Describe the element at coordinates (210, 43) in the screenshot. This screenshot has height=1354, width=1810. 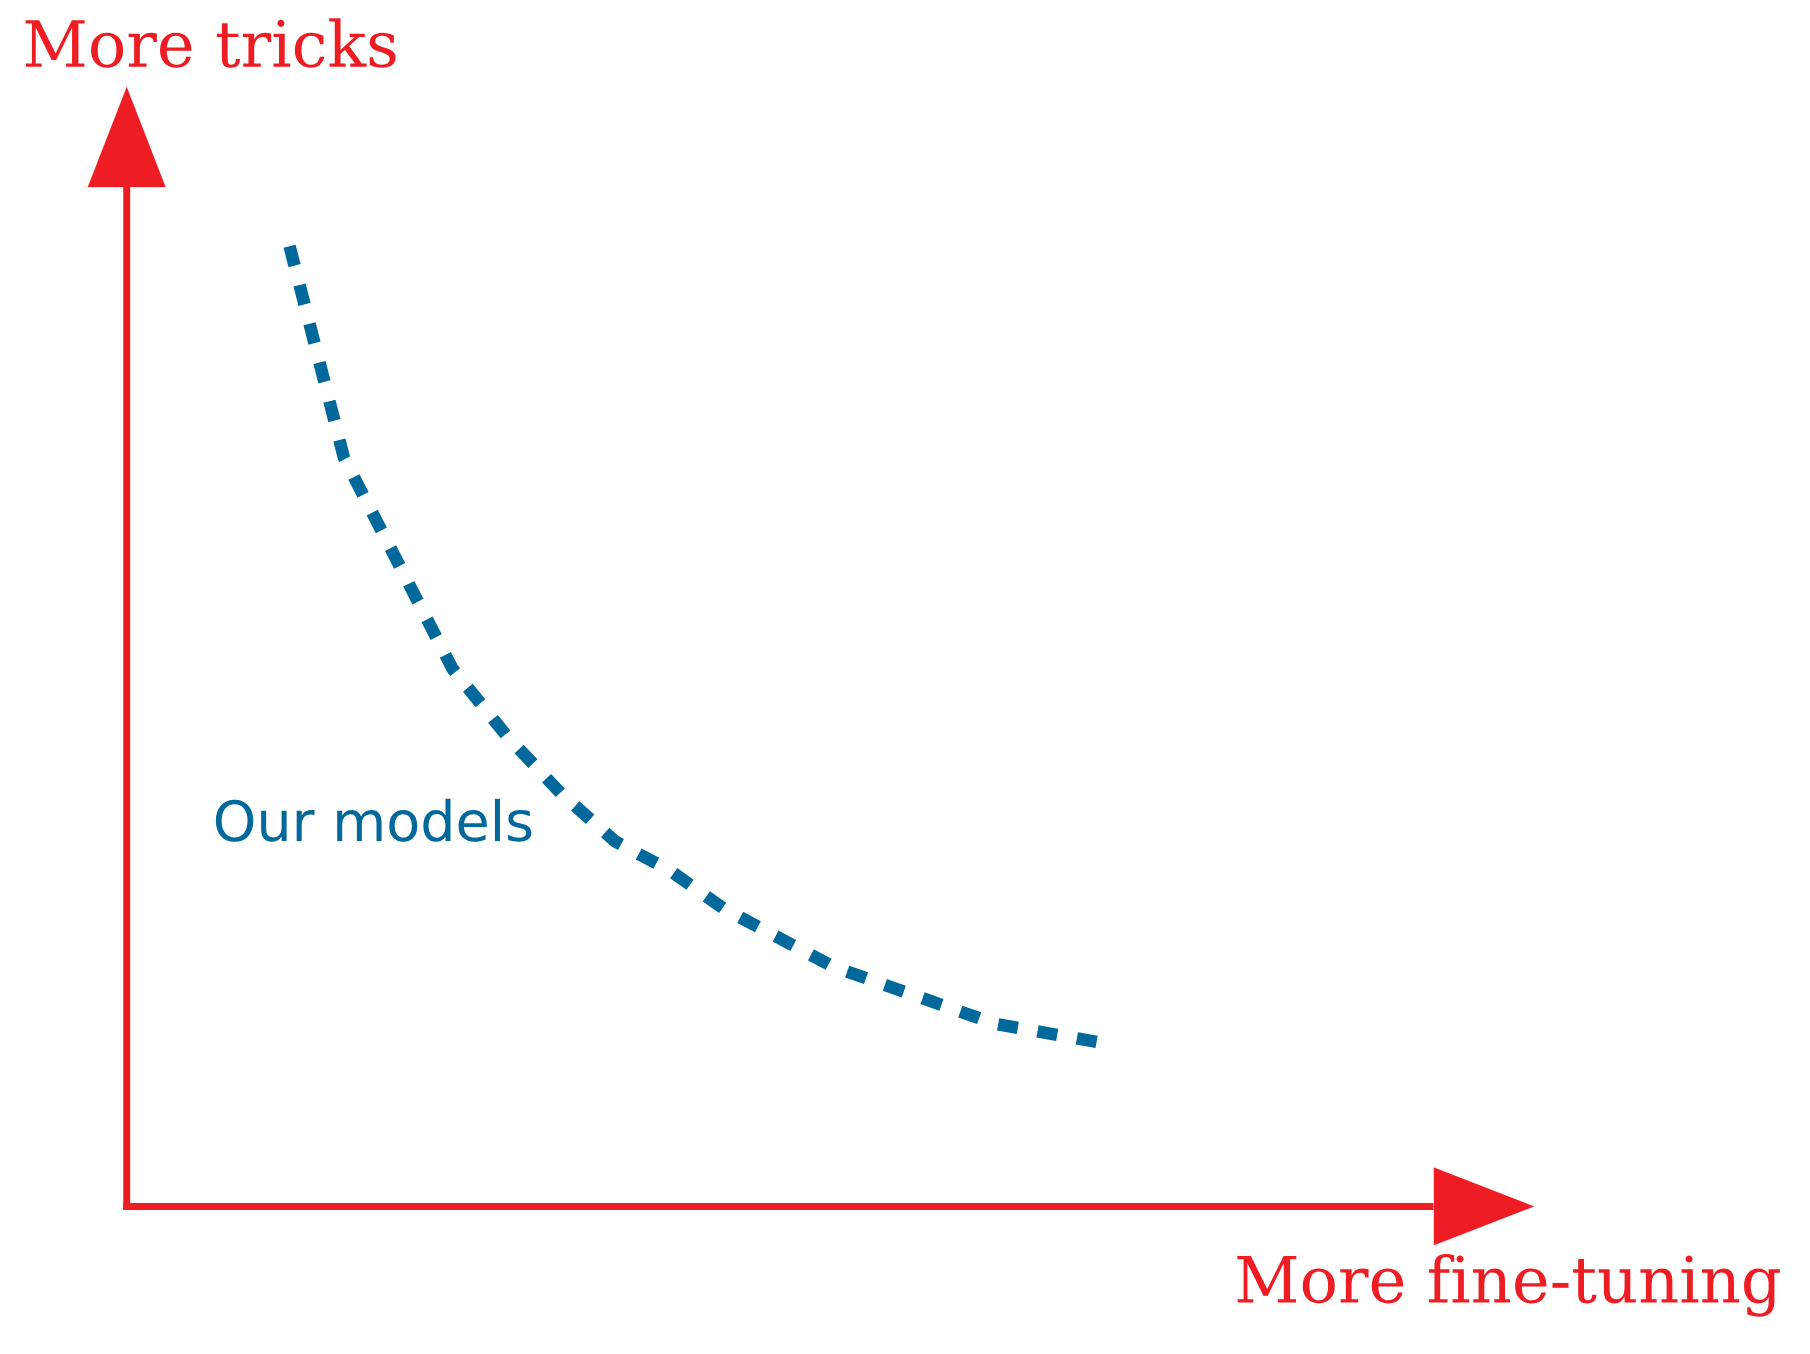
I see `y-axis-title: More tricks` at that location.